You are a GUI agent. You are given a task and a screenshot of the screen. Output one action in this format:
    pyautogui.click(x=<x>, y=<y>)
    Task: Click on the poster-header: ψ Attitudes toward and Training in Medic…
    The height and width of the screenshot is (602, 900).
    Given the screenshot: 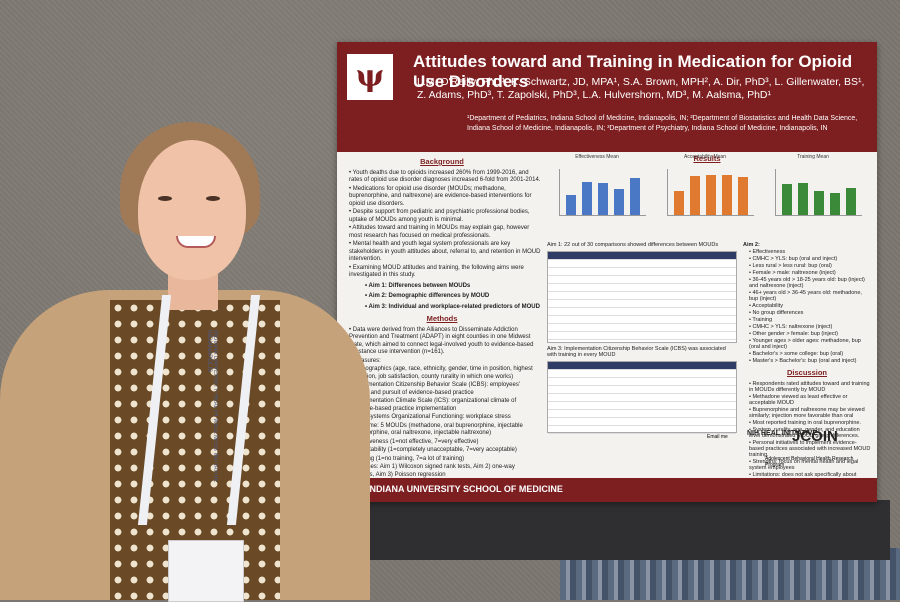 What is the action you would take?
    pyautogui.click(x=607, y=97)
    